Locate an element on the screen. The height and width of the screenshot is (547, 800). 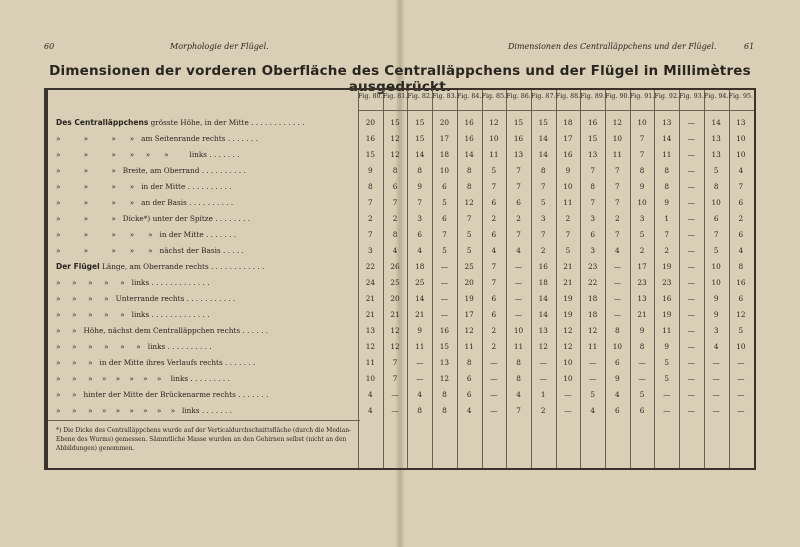
table-cell: 18 is located at coordinates (420, 266).